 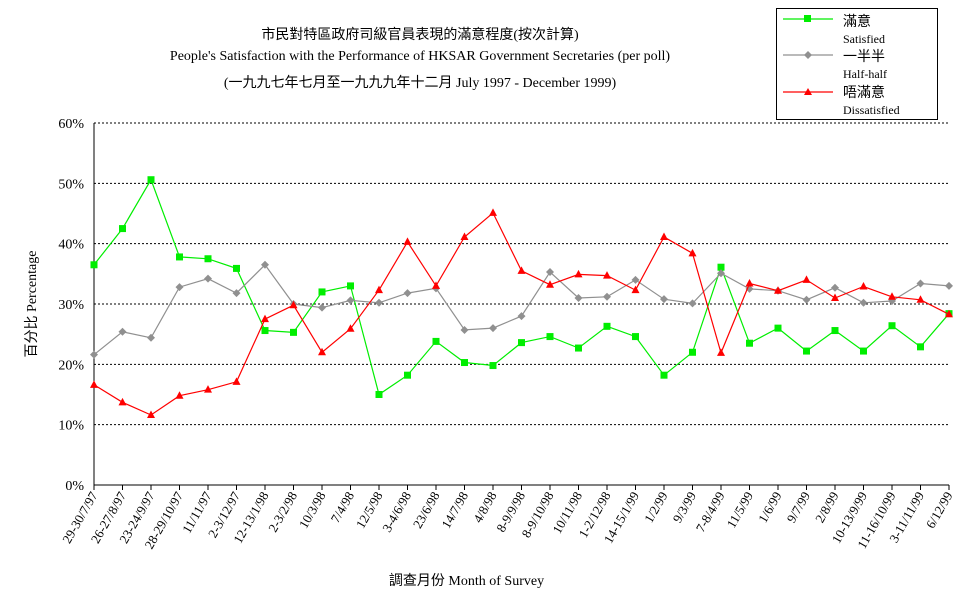 What do you see at coordinates (74, 486) in the screenshot?
I see `y-tick-label: 0%` at bounding box center [74, 486].